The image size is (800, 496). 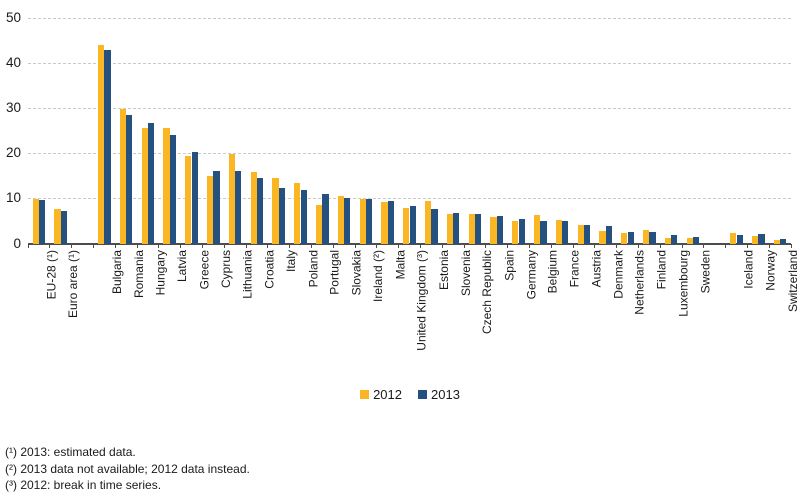 What do you see at coordinates (565, 232) in the screenshot?
I see `bar-2013-france` at bounding box center [565, 232].